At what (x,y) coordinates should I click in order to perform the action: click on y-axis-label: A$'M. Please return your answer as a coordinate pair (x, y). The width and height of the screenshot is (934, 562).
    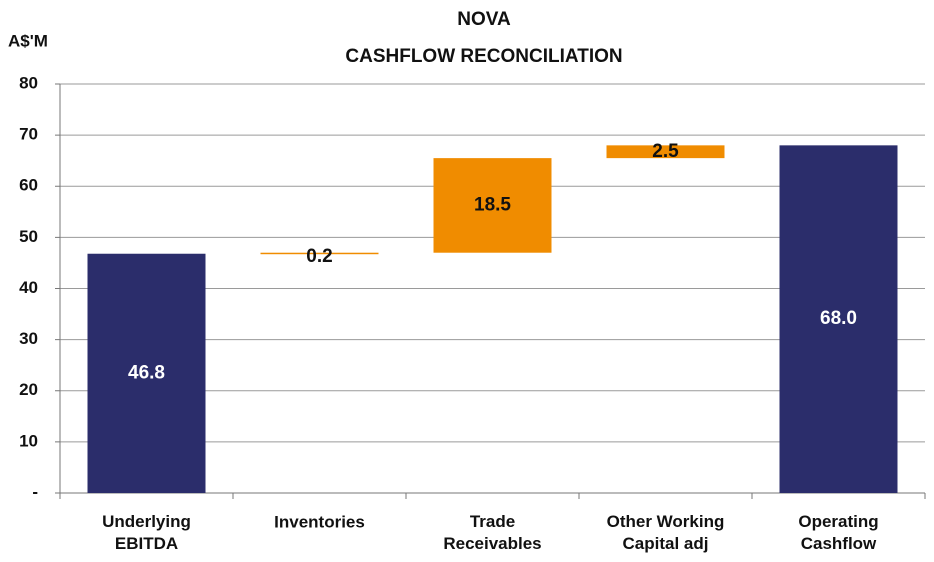
    Looking at the image, I should click on (28, 40).